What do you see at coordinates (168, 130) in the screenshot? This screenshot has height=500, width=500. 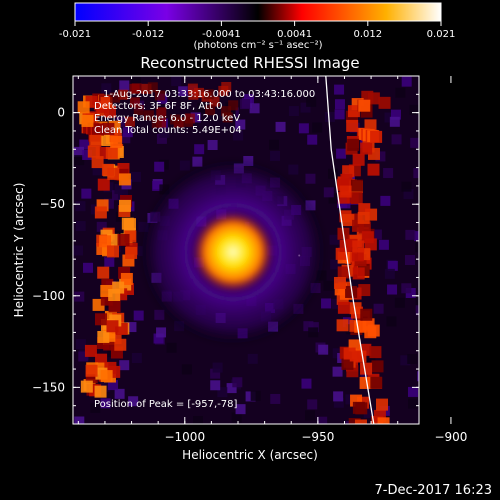 I see `annotation-line: Clean Total counts: 5.49E+04` at bounding box center [168, 130].